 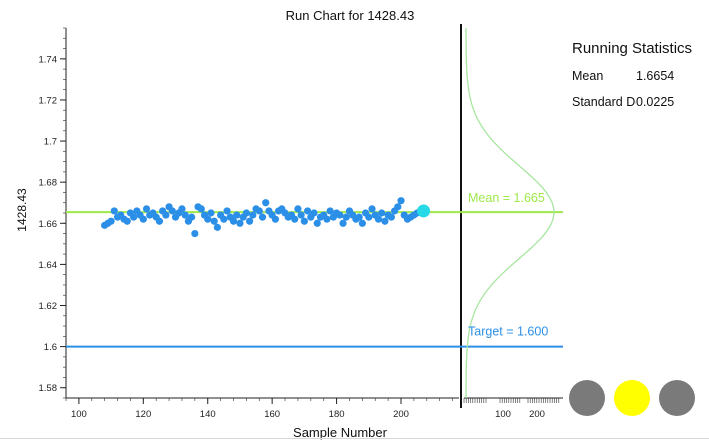 What do you see at coordinates (48, 224) in the screenshot?
I see `y-tick-label: 1.66` at bounding box center [48, 224].